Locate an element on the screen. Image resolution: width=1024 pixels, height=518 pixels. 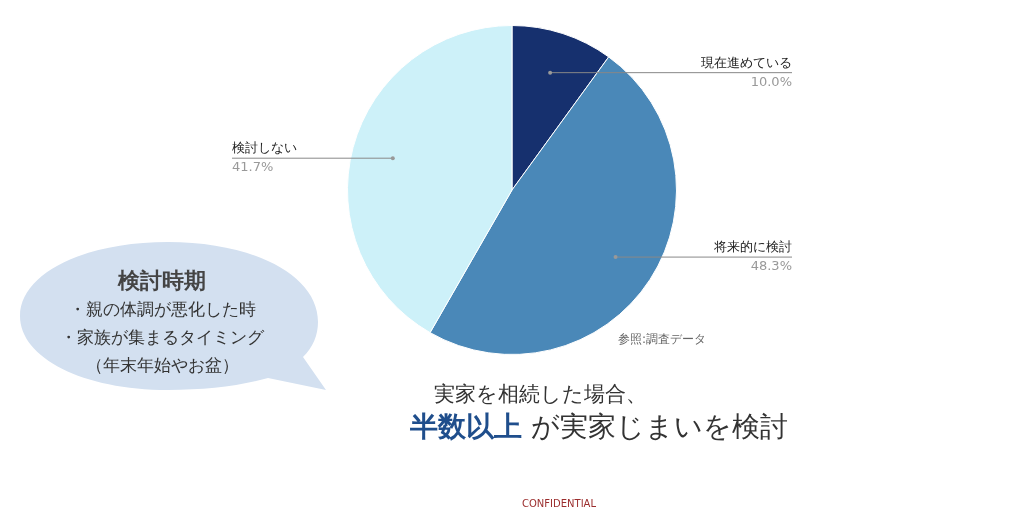
data-label: 48.3% is located at coordinates (771, 265).